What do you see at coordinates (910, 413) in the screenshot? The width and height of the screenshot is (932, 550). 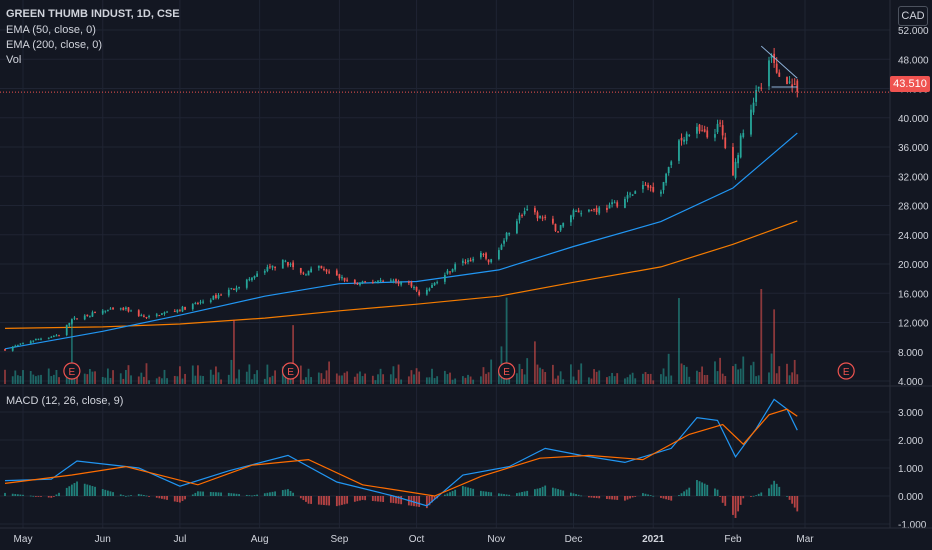 I see `macd-y-tick-label: 3.000` at bounding box center [910, 413].